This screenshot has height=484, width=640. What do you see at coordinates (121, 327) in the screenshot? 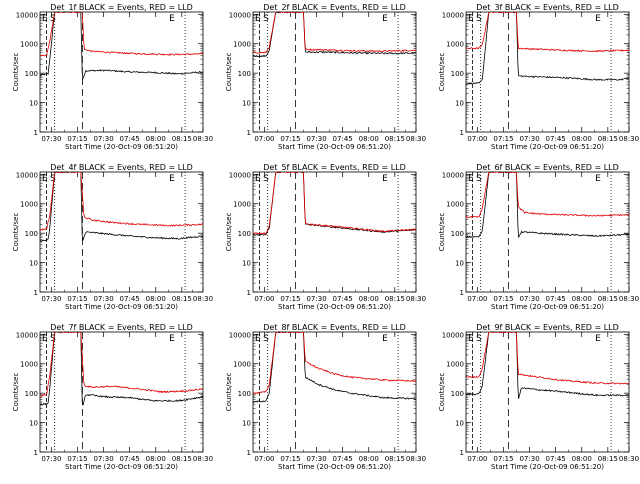
I see `chart-title: Det_7f BLACK = Events, RED = LLD` at bounding box center [121, 327].